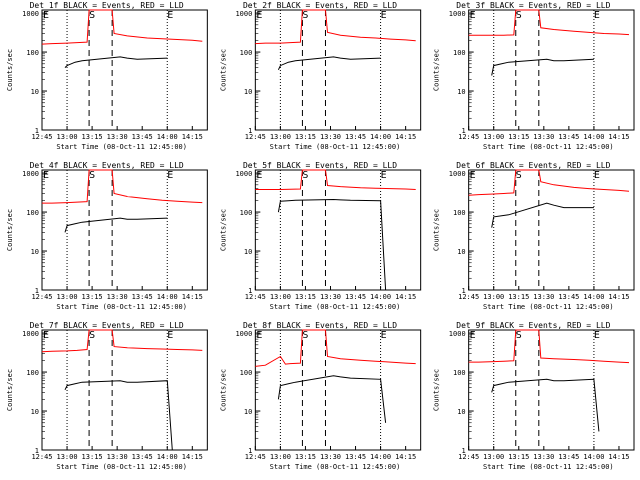 Image resolution: width=640 pixels, height=480 pixels. What do you see at coordinates (549, 22) in the screenshot?
I see `lld-rate-line` at bounding box center [549, 22].